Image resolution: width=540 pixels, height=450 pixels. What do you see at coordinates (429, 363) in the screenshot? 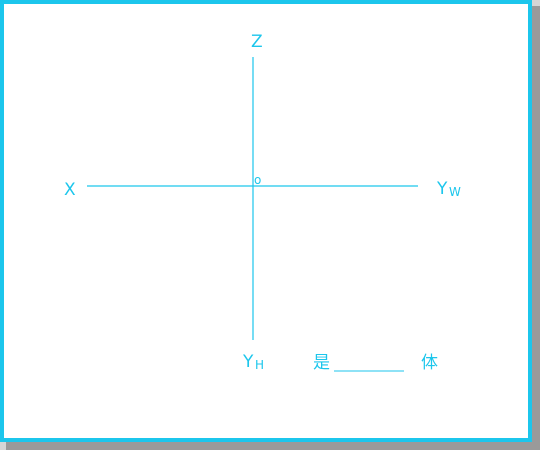
I see `question-suffix: 体` at bounding box center [429, 363].